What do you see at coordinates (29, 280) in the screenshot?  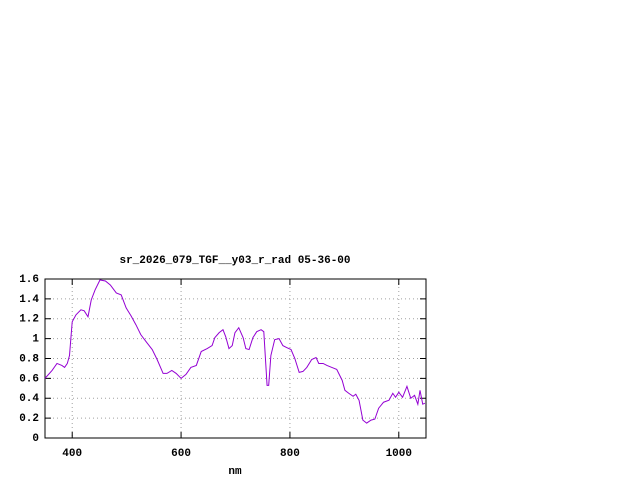 I see `y-tick-label: 1.6` at bounding box center [29, 280].